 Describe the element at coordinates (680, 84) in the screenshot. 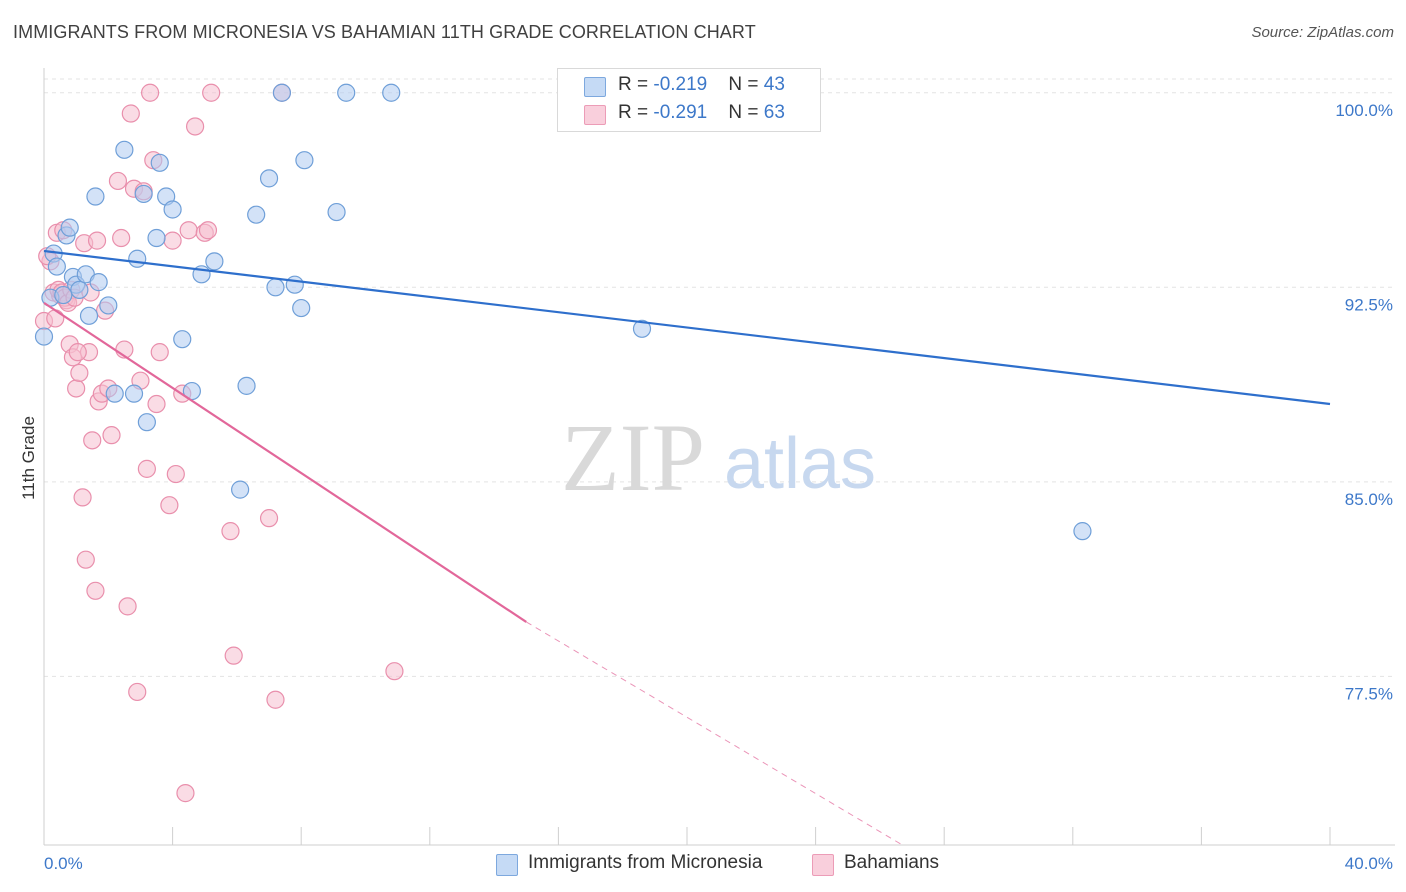

I see `legend-r-value: -0.219` at that location.